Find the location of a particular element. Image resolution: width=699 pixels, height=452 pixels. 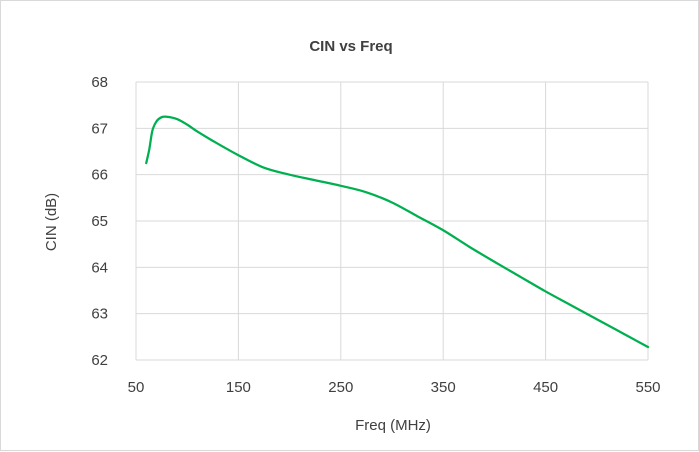

x-axis-title: Freq (MHz) is located at coordinates (393, 425).